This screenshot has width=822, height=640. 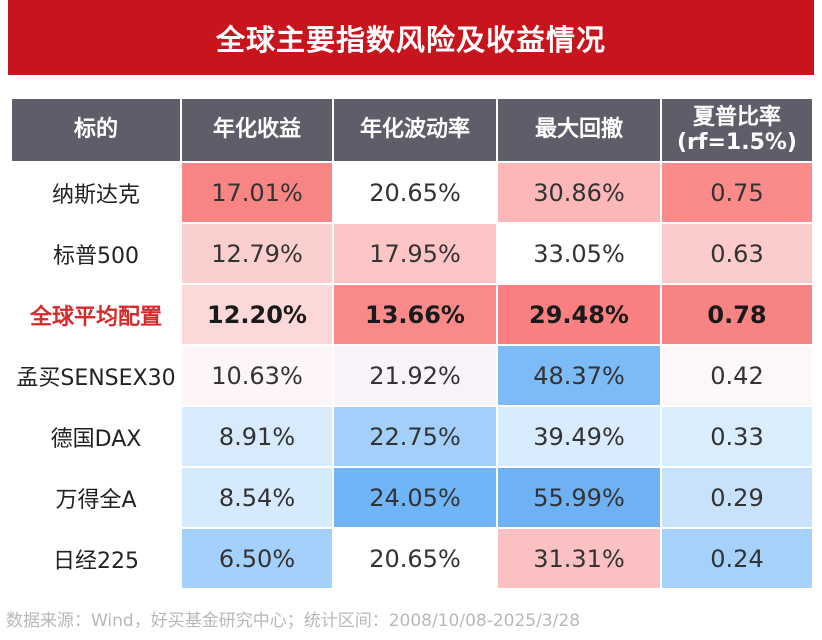 What do you see at coordinates (579, 314) in the screenshot?
I see `cell-drawdown: 29.48%` at bounding box center [579, 314].